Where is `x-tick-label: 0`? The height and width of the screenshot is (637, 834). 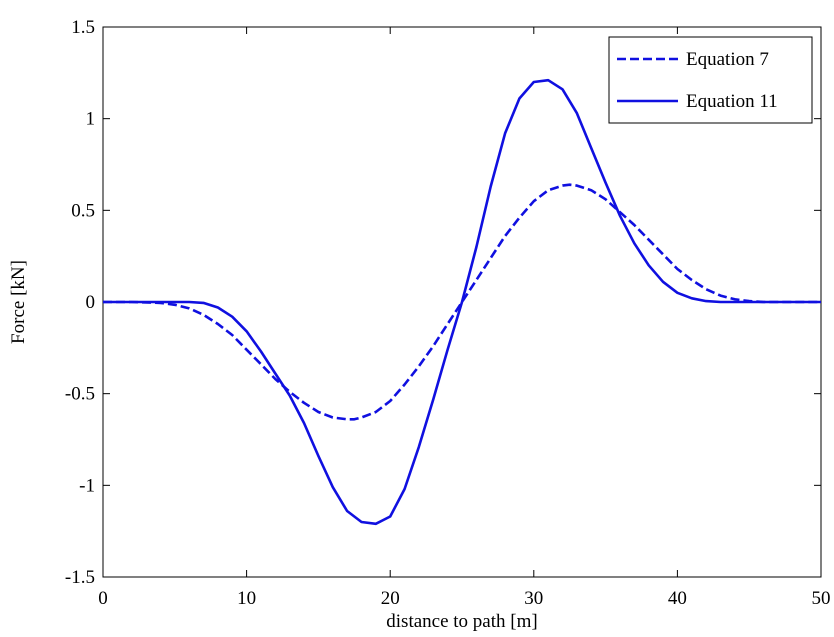
x-tick-label: 0 is located at coordinates (103, 598).